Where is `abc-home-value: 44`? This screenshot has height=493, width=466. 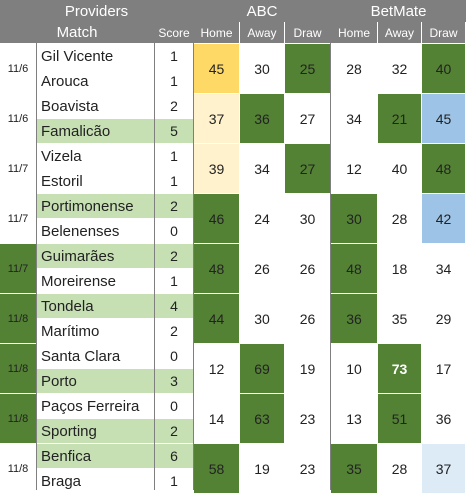
abc-home-value: 44 is located at coordinates (216, 318).